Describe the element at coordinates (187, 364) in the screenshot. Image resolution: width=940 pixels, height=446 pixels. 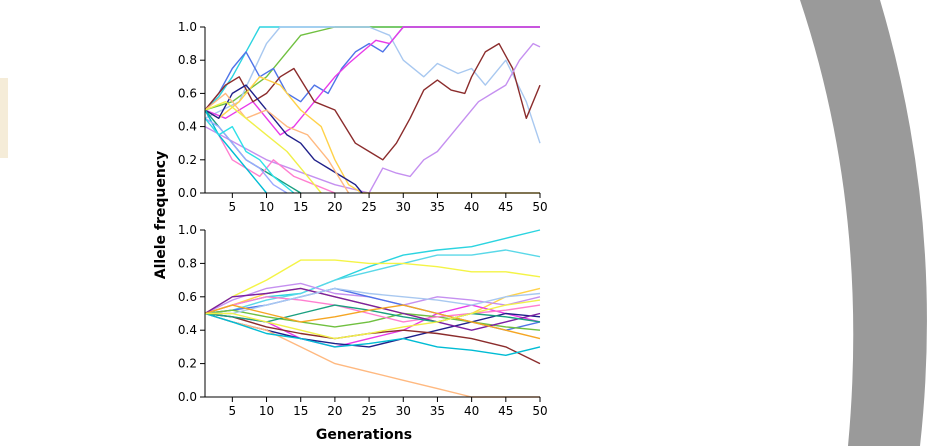
I see `bottom-y-tick-label: 0.2` at that location.